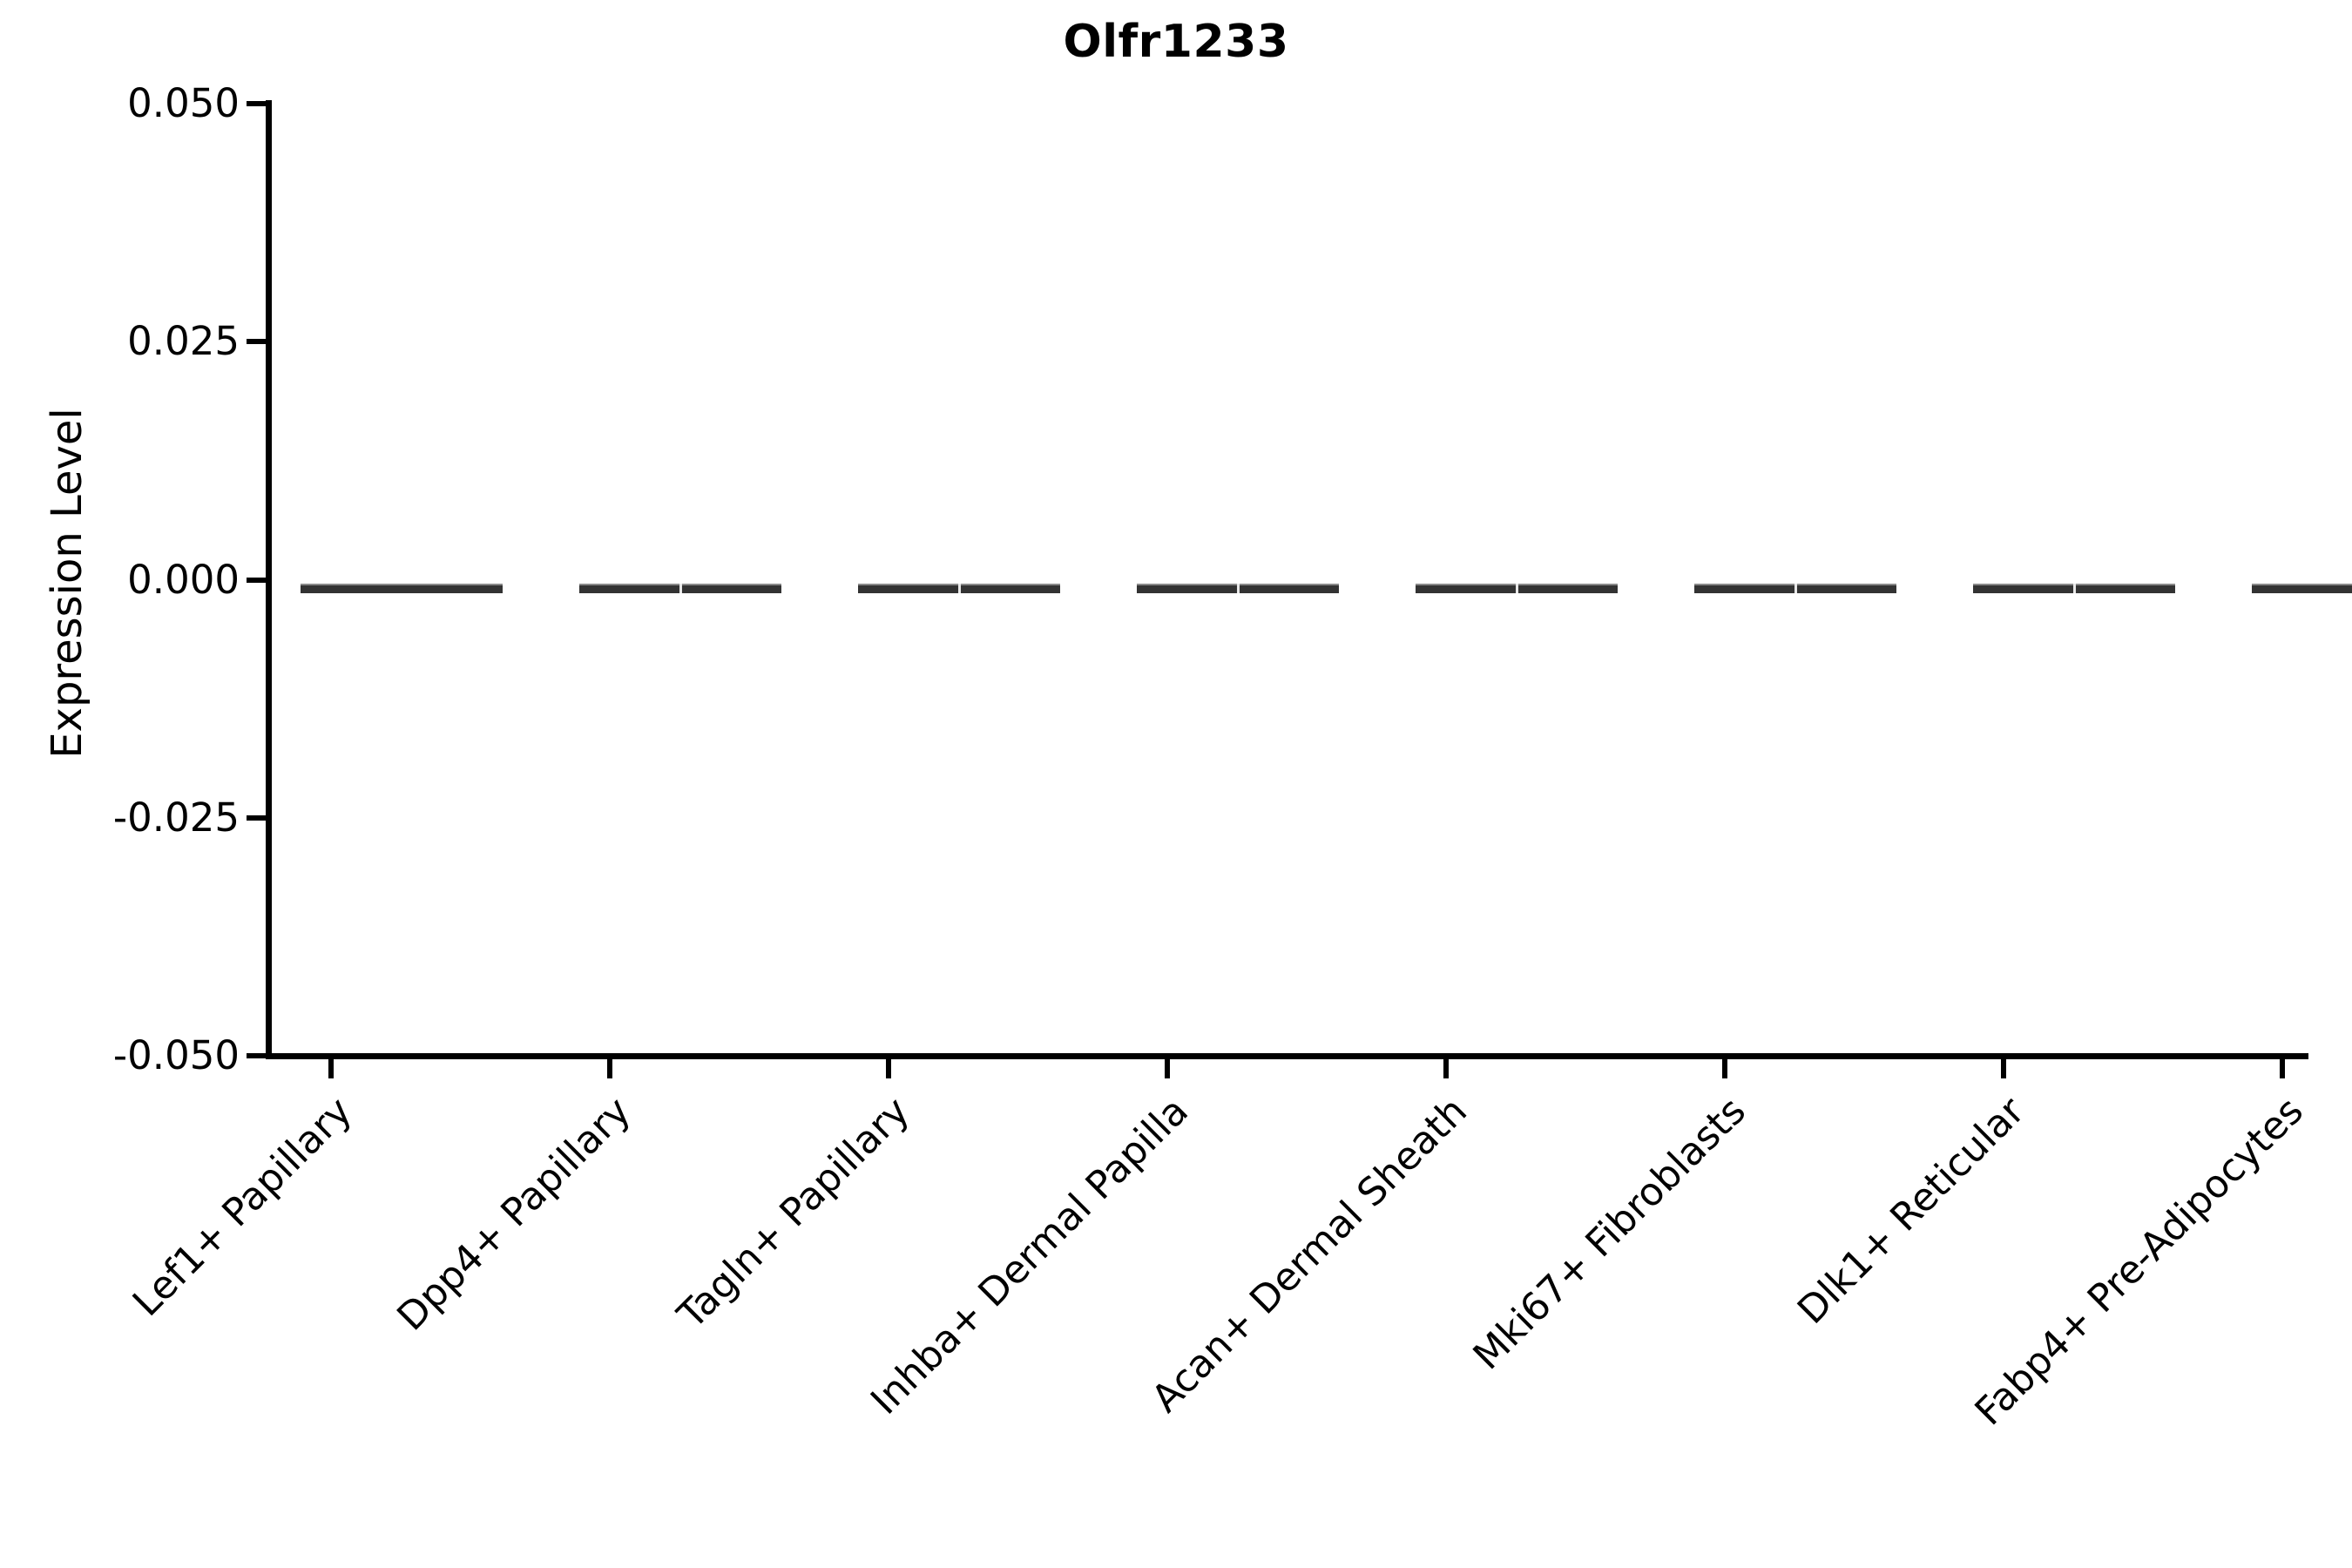 This screenshot has height=1568, width=2352. Describe the element at coordinates (1609, 1233) in the screenshot. I see `x-tick-label-mki67-fibroblasts: Mki67+ Fibroblasts` at that location.